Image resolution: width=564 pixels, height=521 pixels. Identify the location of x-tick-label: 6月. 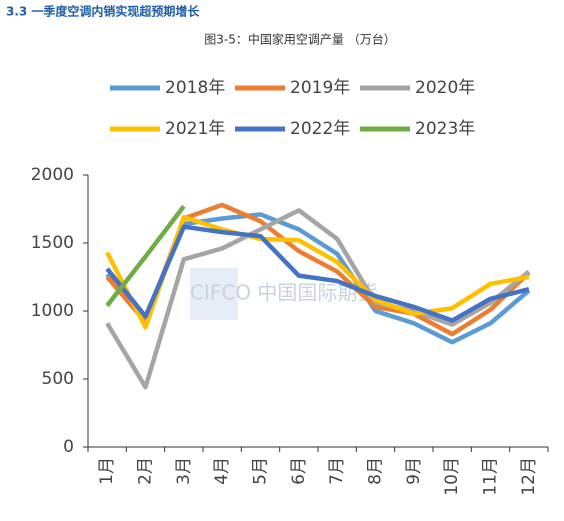
(299, 471).